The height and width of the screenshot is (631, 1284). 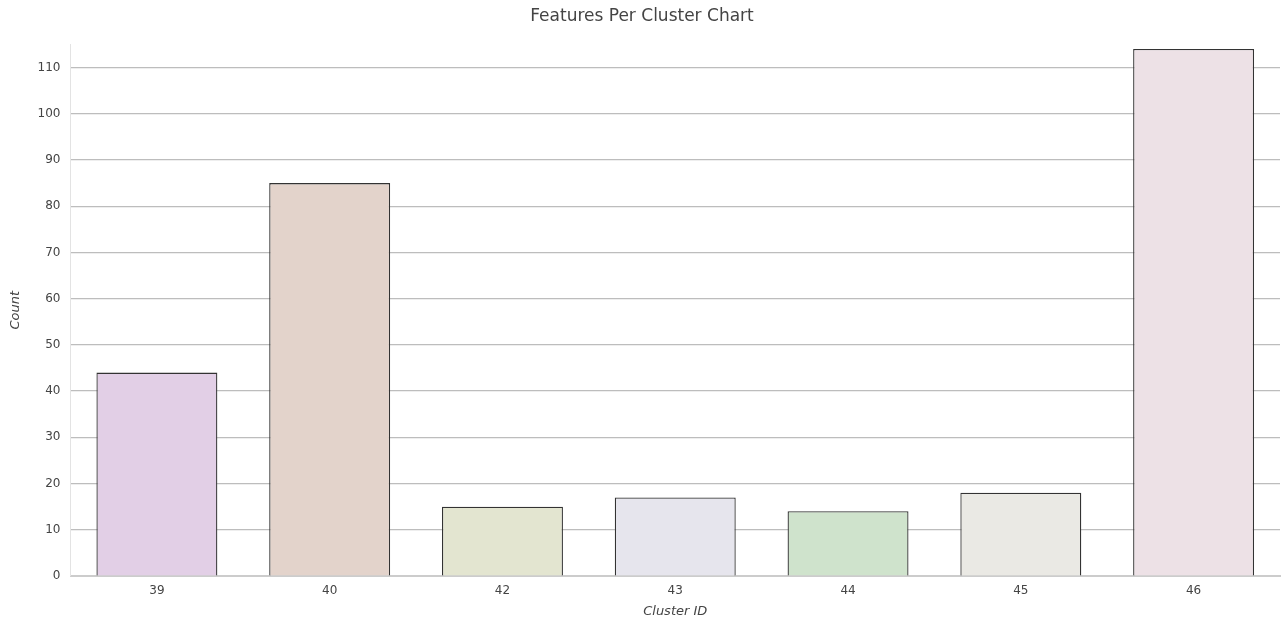 I want to click on y-tick-label: 80, so click(x=53, y=205).